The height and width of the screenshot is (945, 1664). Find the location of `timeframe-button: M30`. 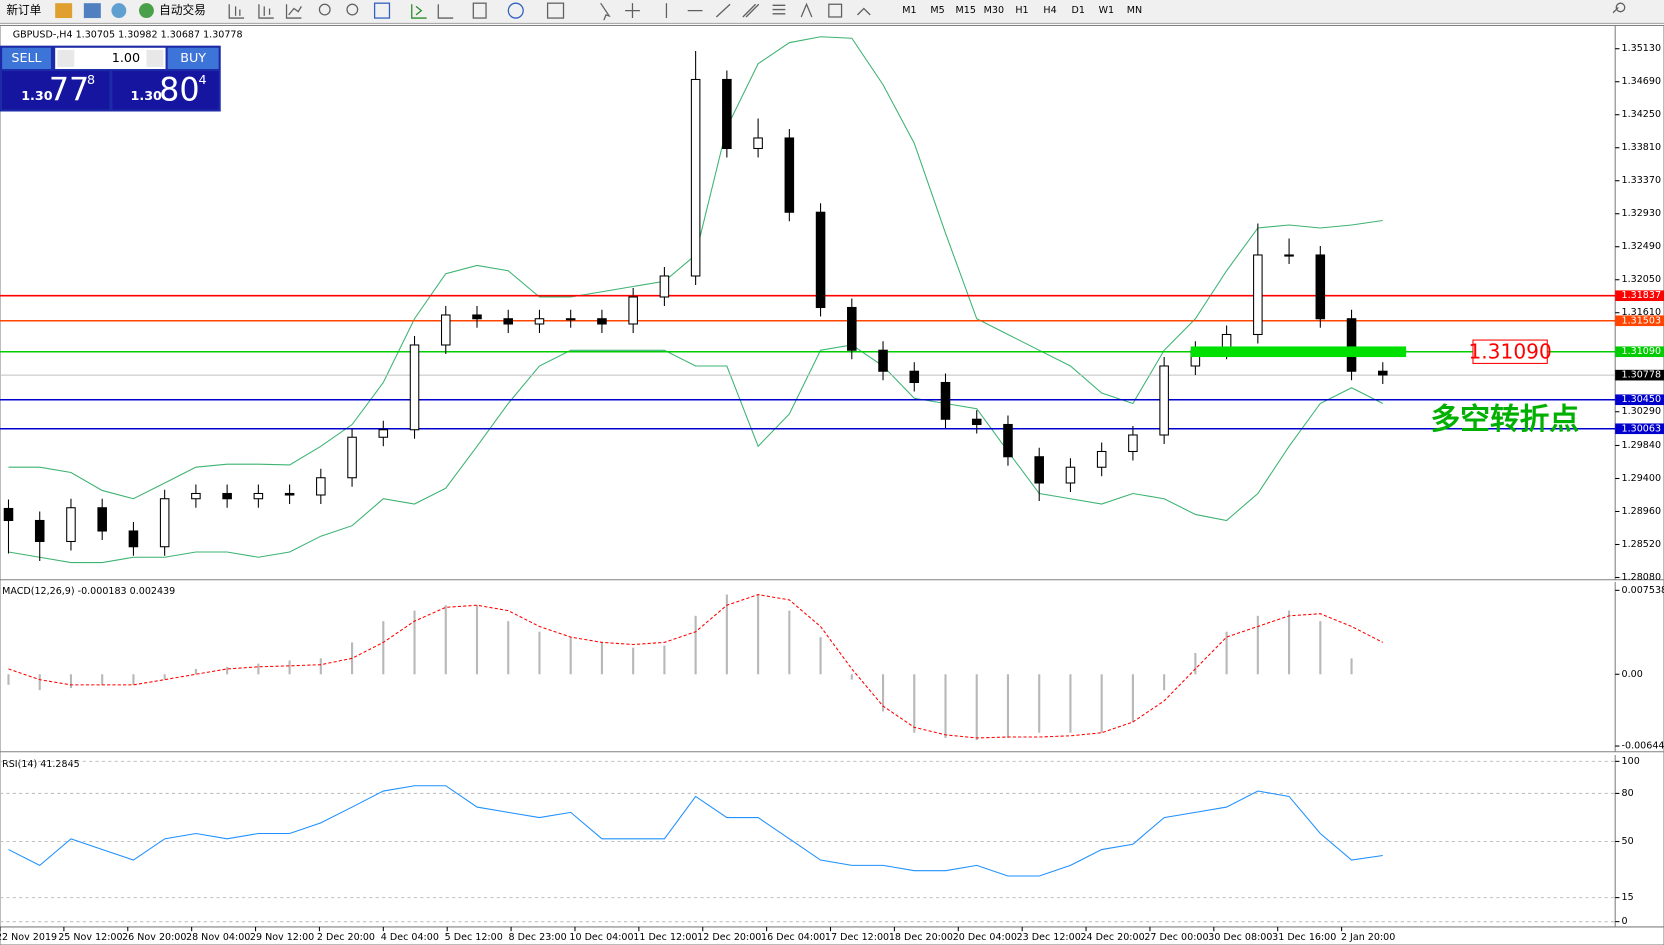

timeframe-button: M30 is located at coordinates (994, 10).